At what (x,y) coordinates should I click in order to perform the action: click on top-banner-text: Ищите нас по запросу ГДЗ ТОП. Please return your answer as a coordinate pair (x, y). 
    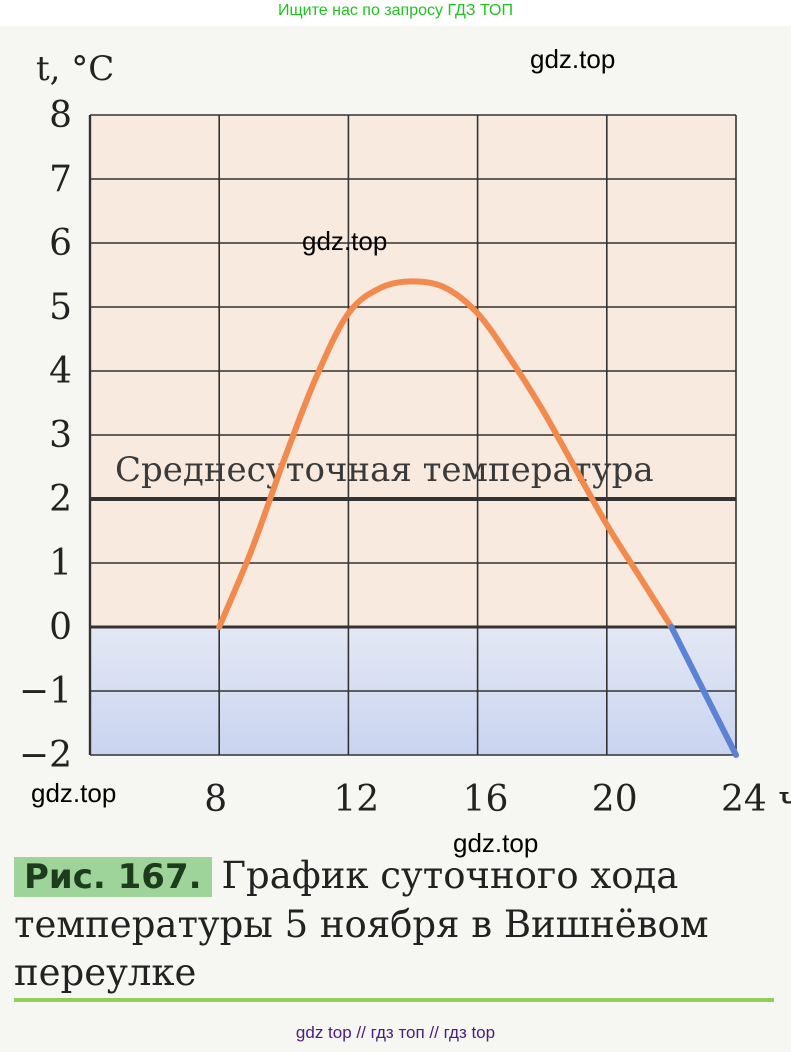
    Looking at the image, I should click on (395, 10).